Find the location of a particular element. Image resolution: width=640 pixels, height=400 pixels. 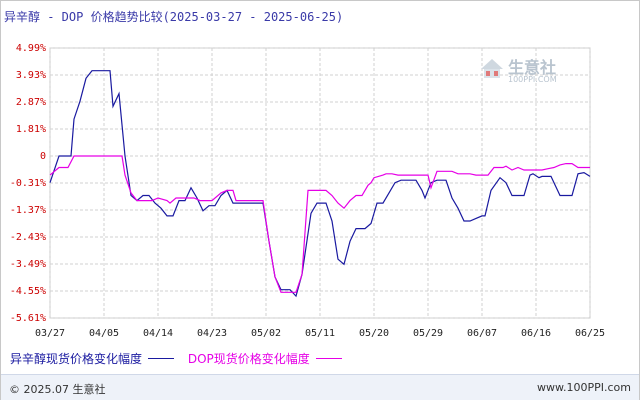

x-tick-label: 04/23 is located at coordinates (212, 333).